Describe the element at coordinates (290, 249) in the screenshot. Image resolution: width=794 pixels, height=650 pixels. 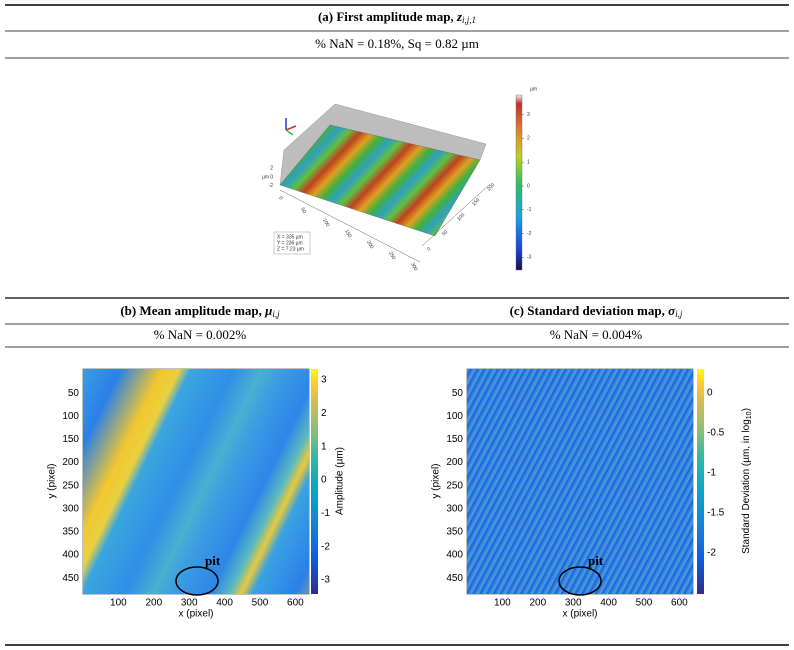
I see `cursor-info: Z = 7.23 µm` at that location.